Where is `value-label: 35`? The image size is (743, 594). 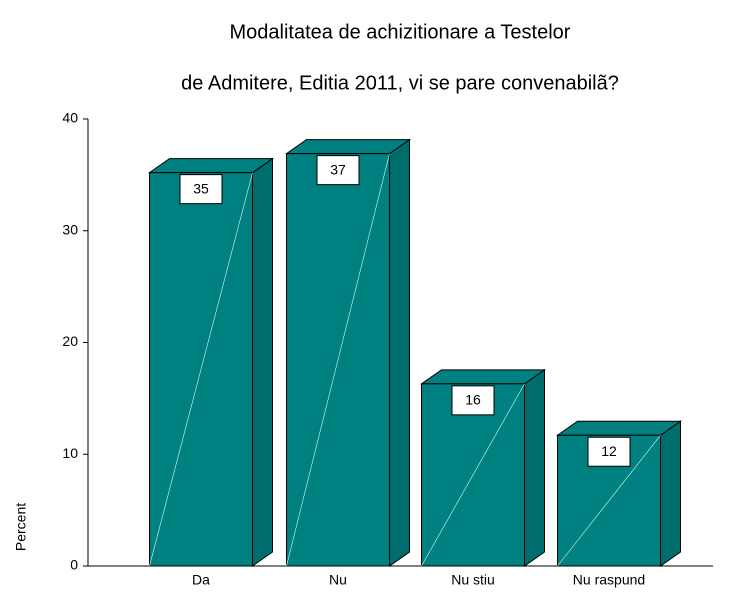
value-label: 35 is located at coordinates (201, 188).